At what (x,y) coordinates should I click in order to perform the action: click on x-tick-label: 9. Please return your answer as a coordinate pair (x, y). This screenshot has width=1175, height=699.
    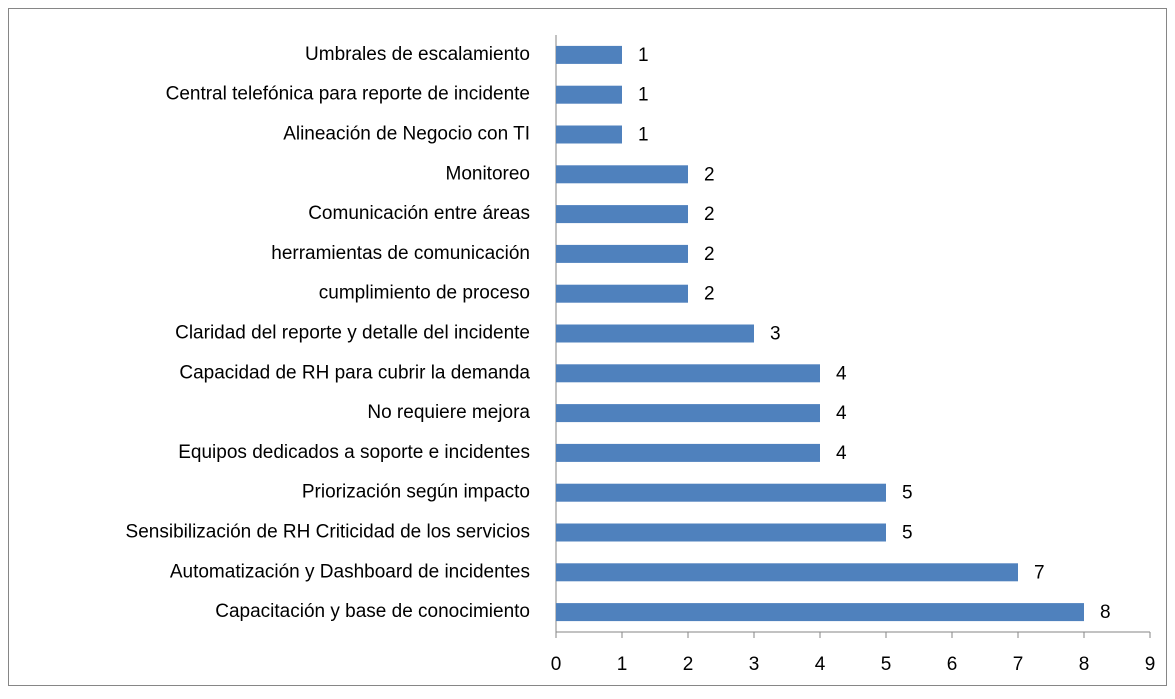
    Looking at the image, I should click on (1150, 664).